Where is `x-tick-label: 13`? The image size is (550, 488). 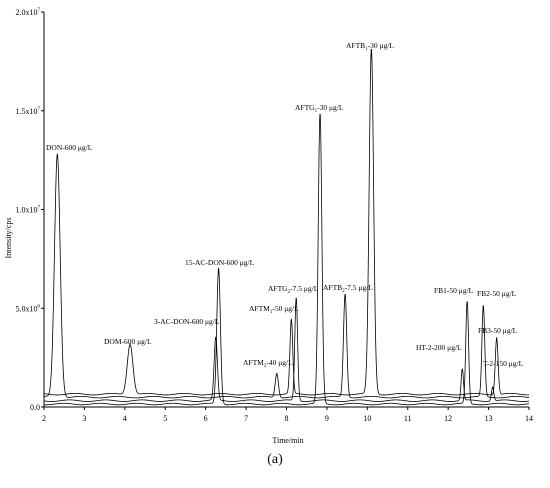
x-tick-label: 13 is located at coordinates (489, 418).